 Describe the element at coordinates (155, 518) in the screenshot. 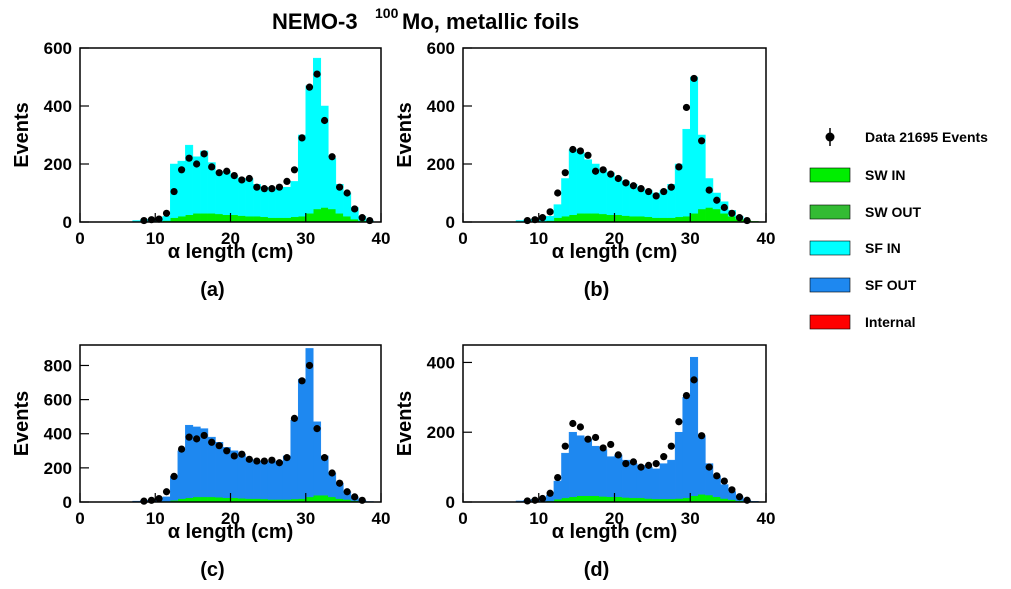

I see `x-tick-label: 10` at that location.